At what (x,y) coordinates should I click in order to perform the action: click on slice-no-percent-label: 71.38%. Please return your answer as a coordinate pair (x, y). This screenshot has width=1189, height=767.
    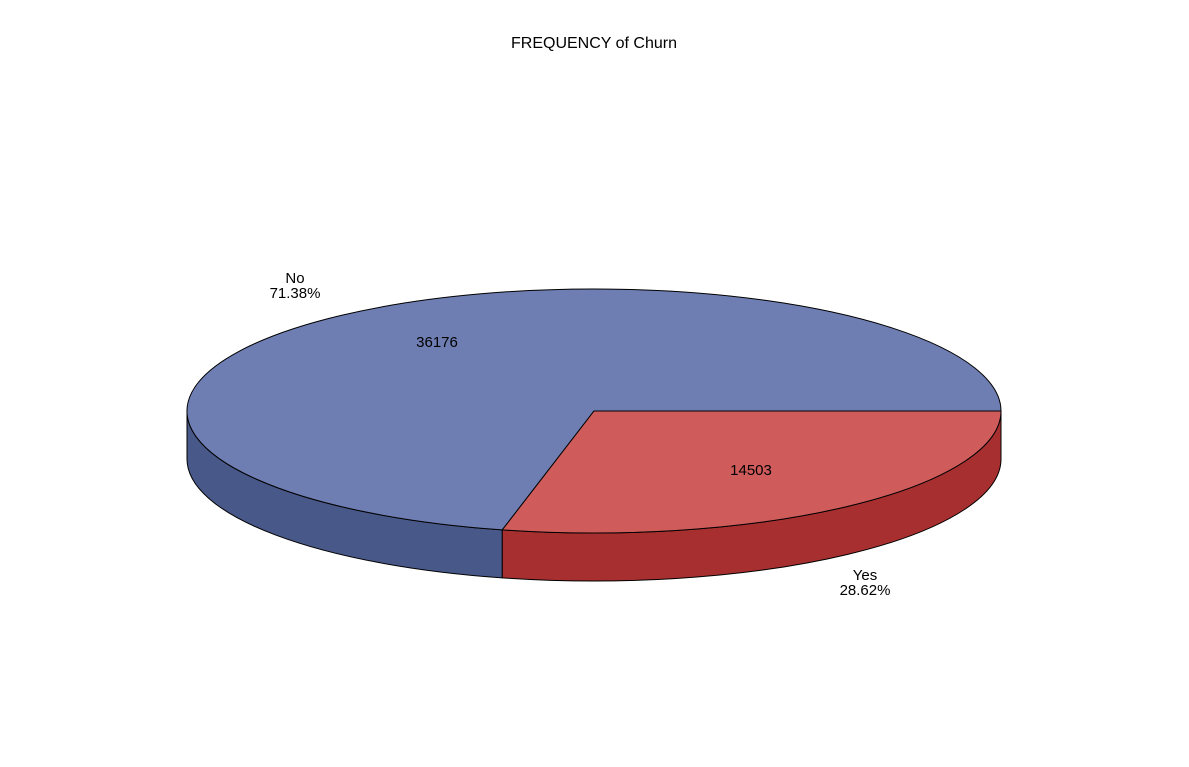
    Looking at the image, I should click on (295, 293).